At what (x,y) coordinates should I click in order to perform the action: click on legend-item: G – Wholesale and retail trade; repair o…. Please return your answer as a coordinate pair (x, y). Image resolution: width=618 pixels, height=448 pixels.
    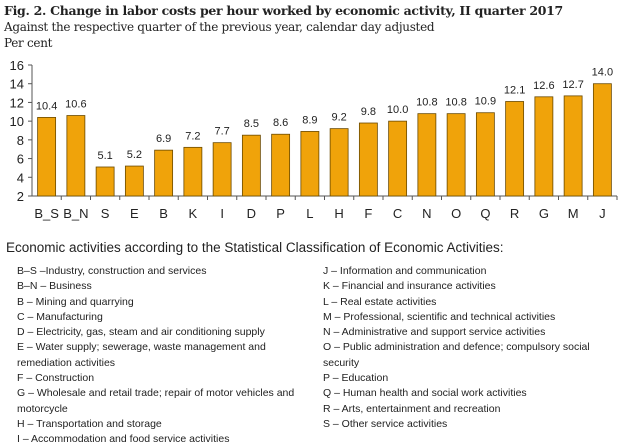
    Looking at the image, I should click on (156, 401).